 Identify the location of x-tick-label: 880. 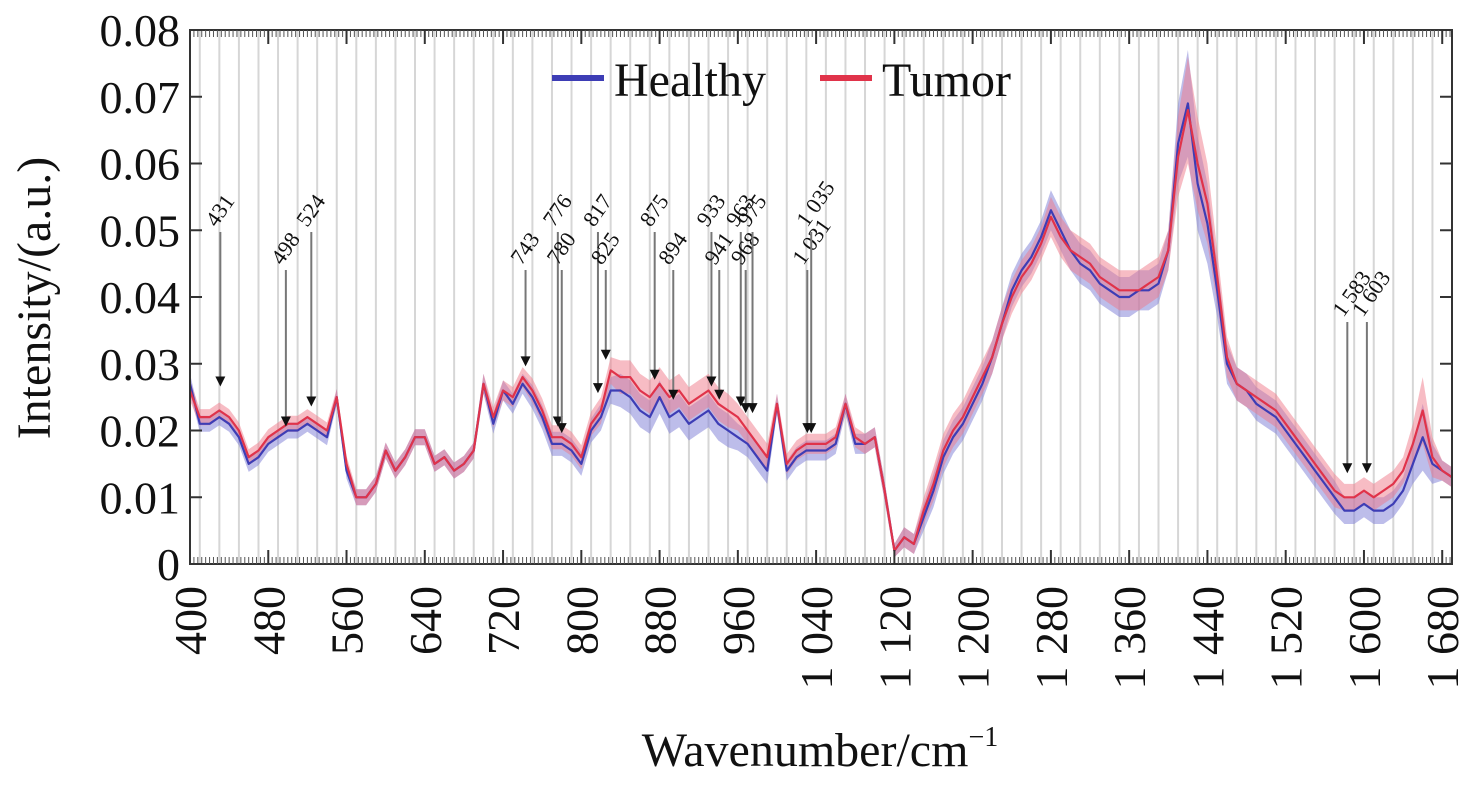
(660, 620).